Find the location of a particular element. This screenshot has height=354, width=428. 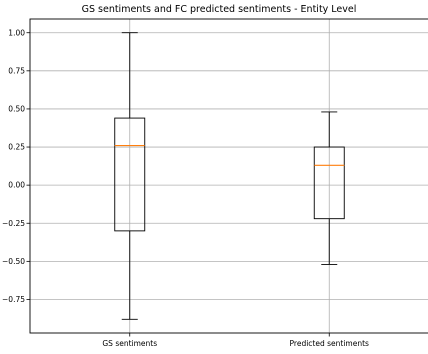

x-axis: GS sentiments Predicted sentiments is located at coordinates (235, 340).